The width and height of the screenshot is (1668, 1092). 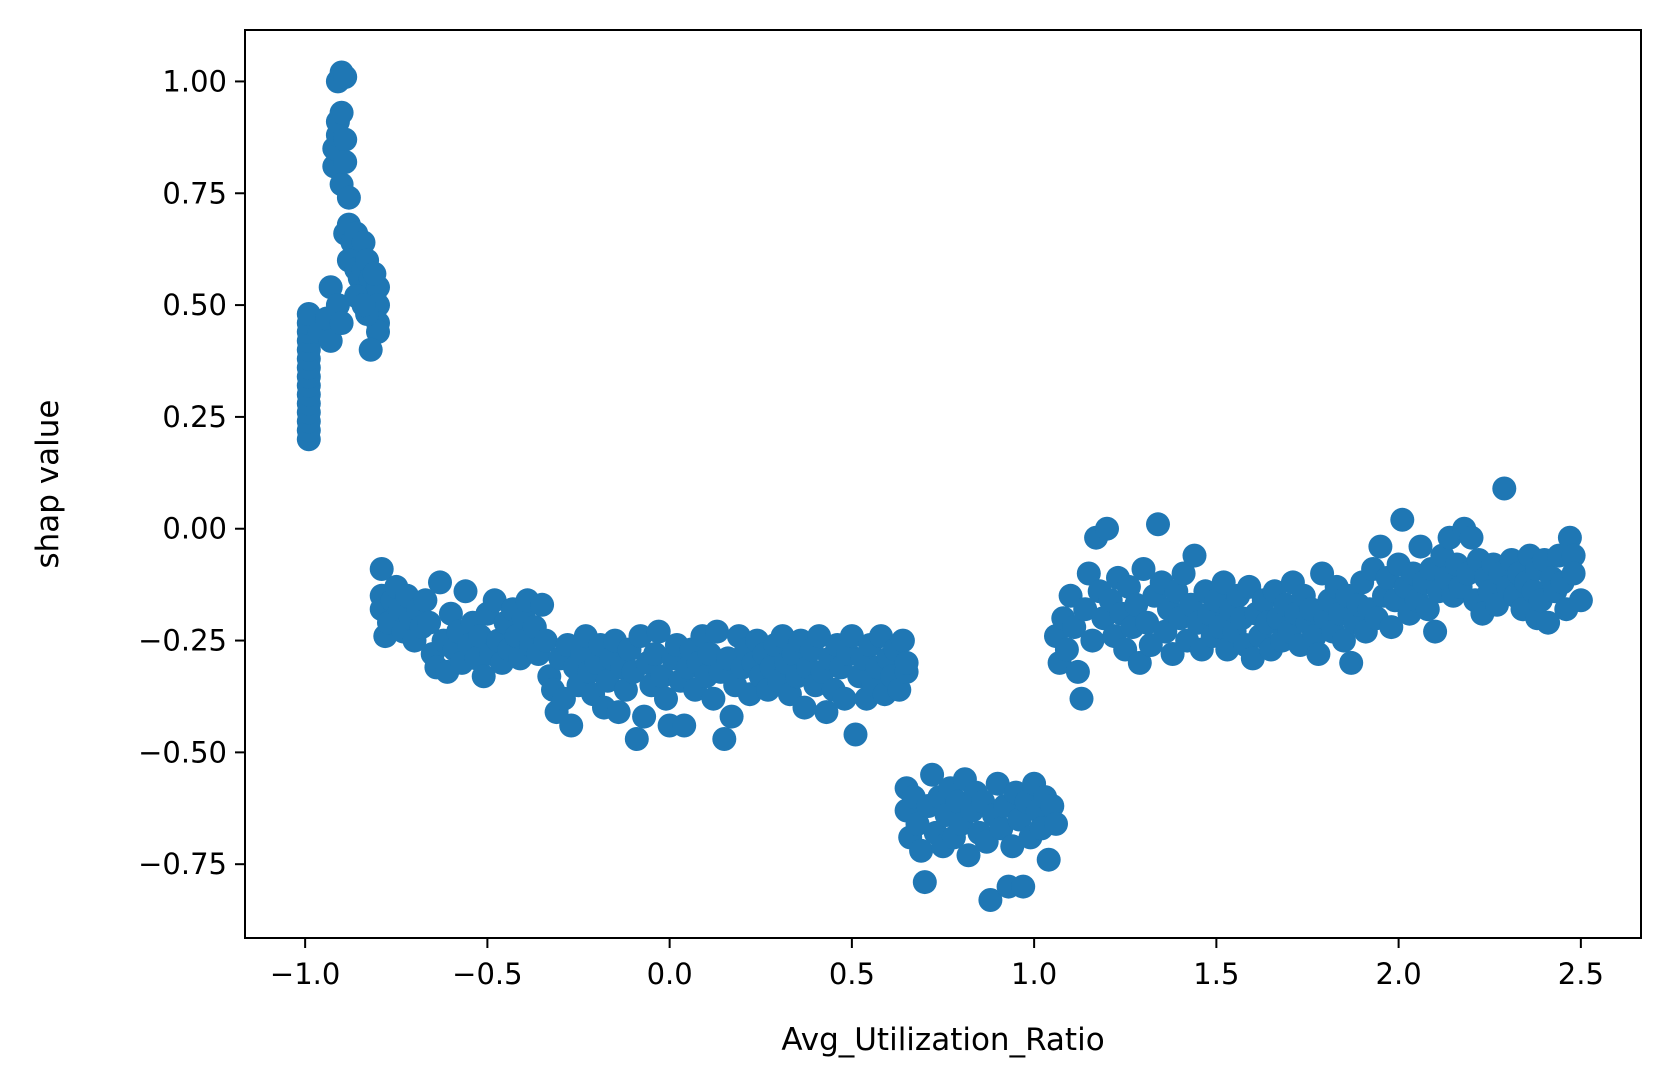 What do you see at coordinates (937, 964) in the screenshot?
I see `x-axis-ticks: −1.0 −0.5 0.0 0.5 1.0 1.5 2.0 2.5` at bounding box center [937, 964].